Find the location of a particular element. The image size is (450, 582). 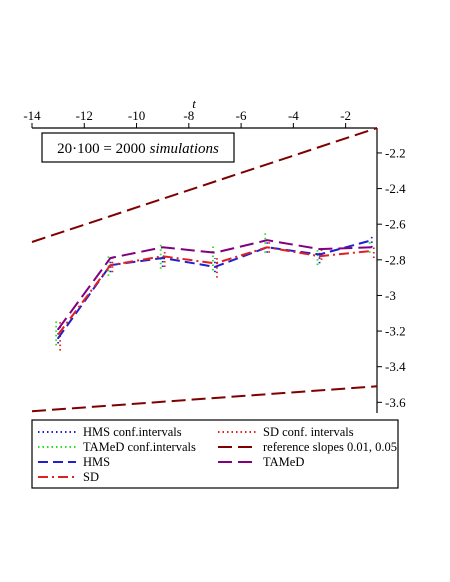

x-tick-label: -14 is located at coordinates (32, 115).